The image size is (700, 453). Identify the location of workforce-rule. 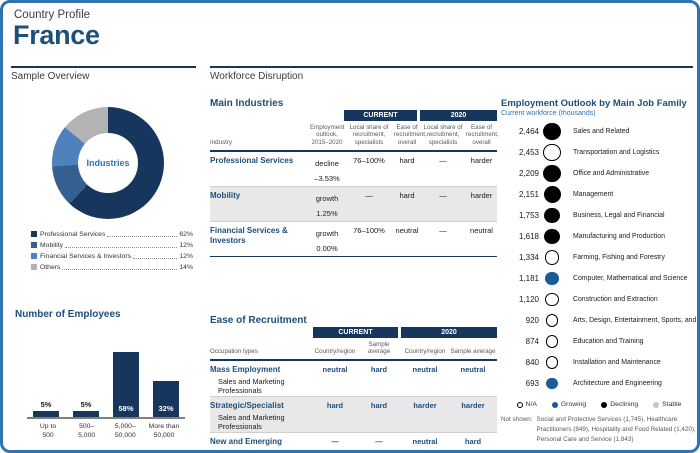
(451, 67).